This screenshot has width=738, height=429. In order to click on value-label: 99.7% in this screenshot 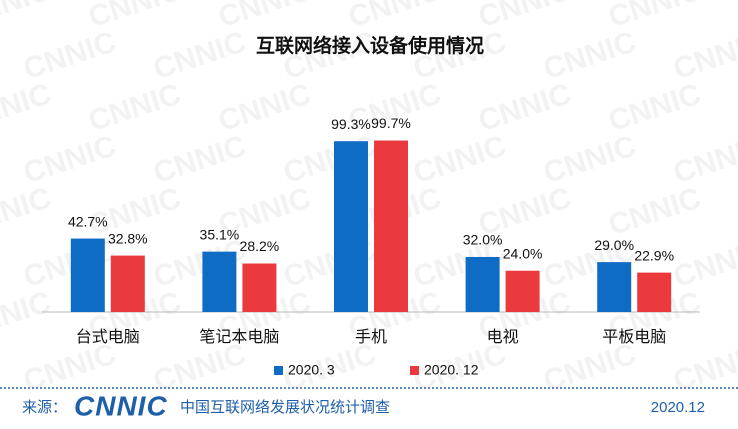, I will do `click(391, 123)`.